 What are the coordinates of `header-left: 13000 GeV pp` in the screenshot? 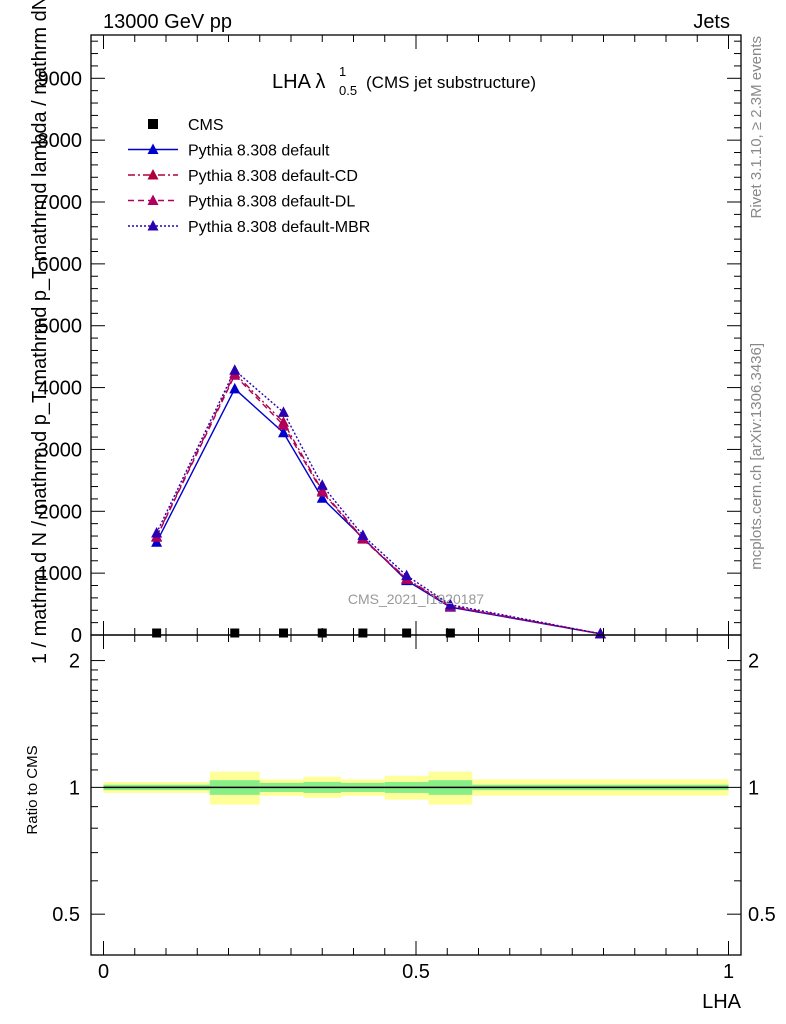 It's located at (167, 22).